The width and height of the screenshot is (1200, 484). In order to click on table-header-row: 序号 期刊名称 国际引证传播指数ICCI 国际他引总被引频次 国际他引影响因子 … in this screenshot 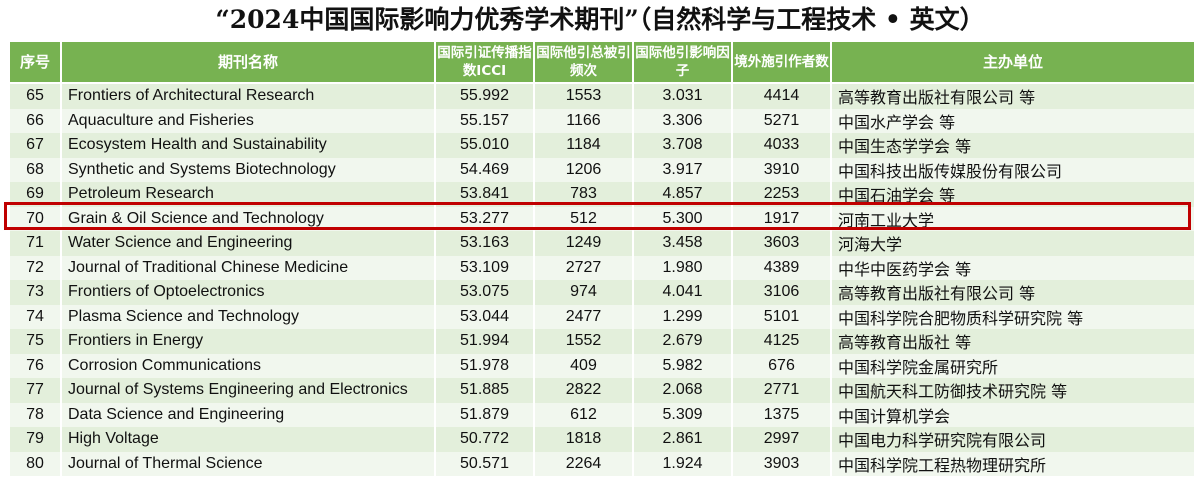, I will do `click(602, 62)`.